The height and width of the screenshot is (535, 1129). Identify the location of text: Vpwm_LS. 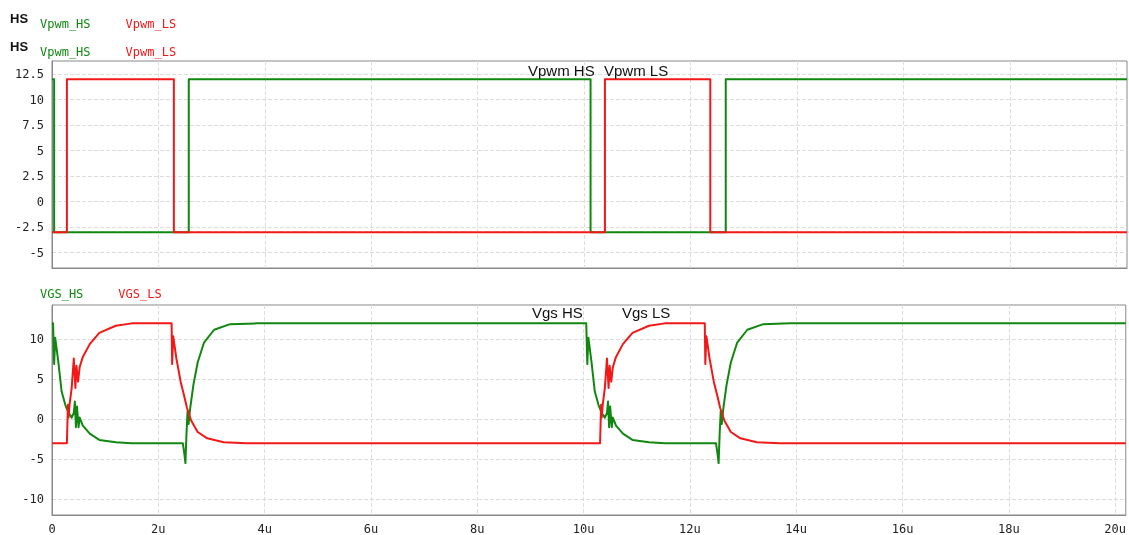
(151, 24).